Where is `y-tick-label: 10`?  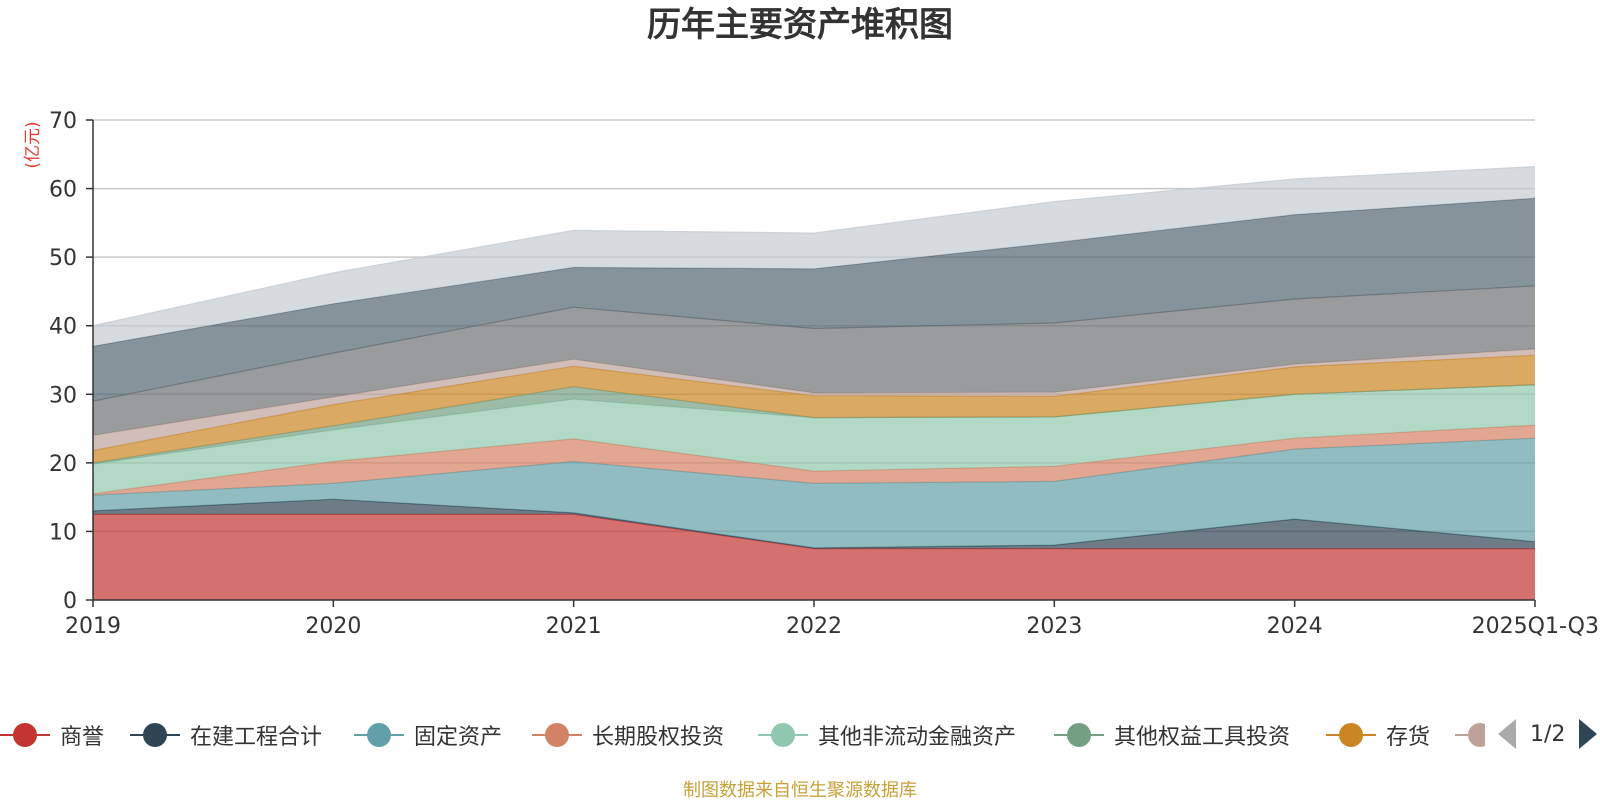
y-tick-label: 10 is located at coordinates (63, 532).